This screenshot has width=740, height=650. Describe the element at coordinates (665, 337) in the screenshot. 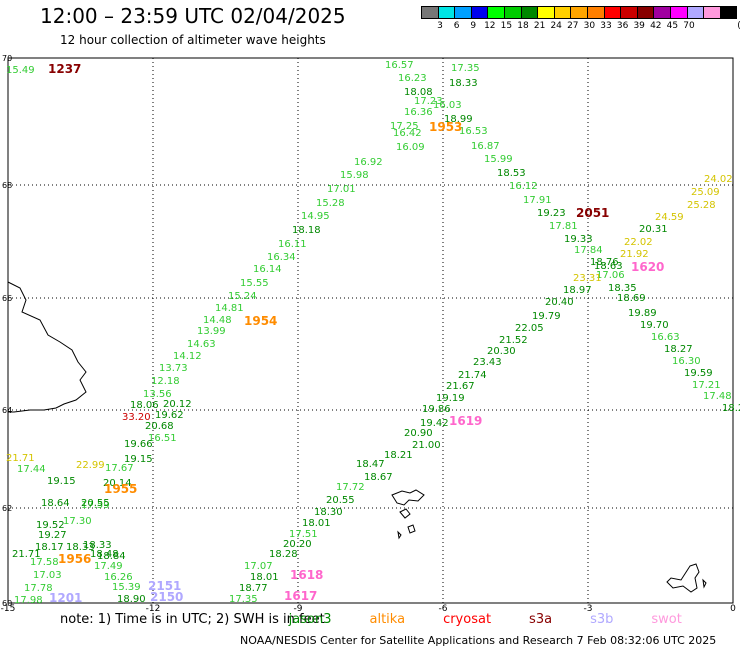

I see `wave-height-value: 16.63` at that location.